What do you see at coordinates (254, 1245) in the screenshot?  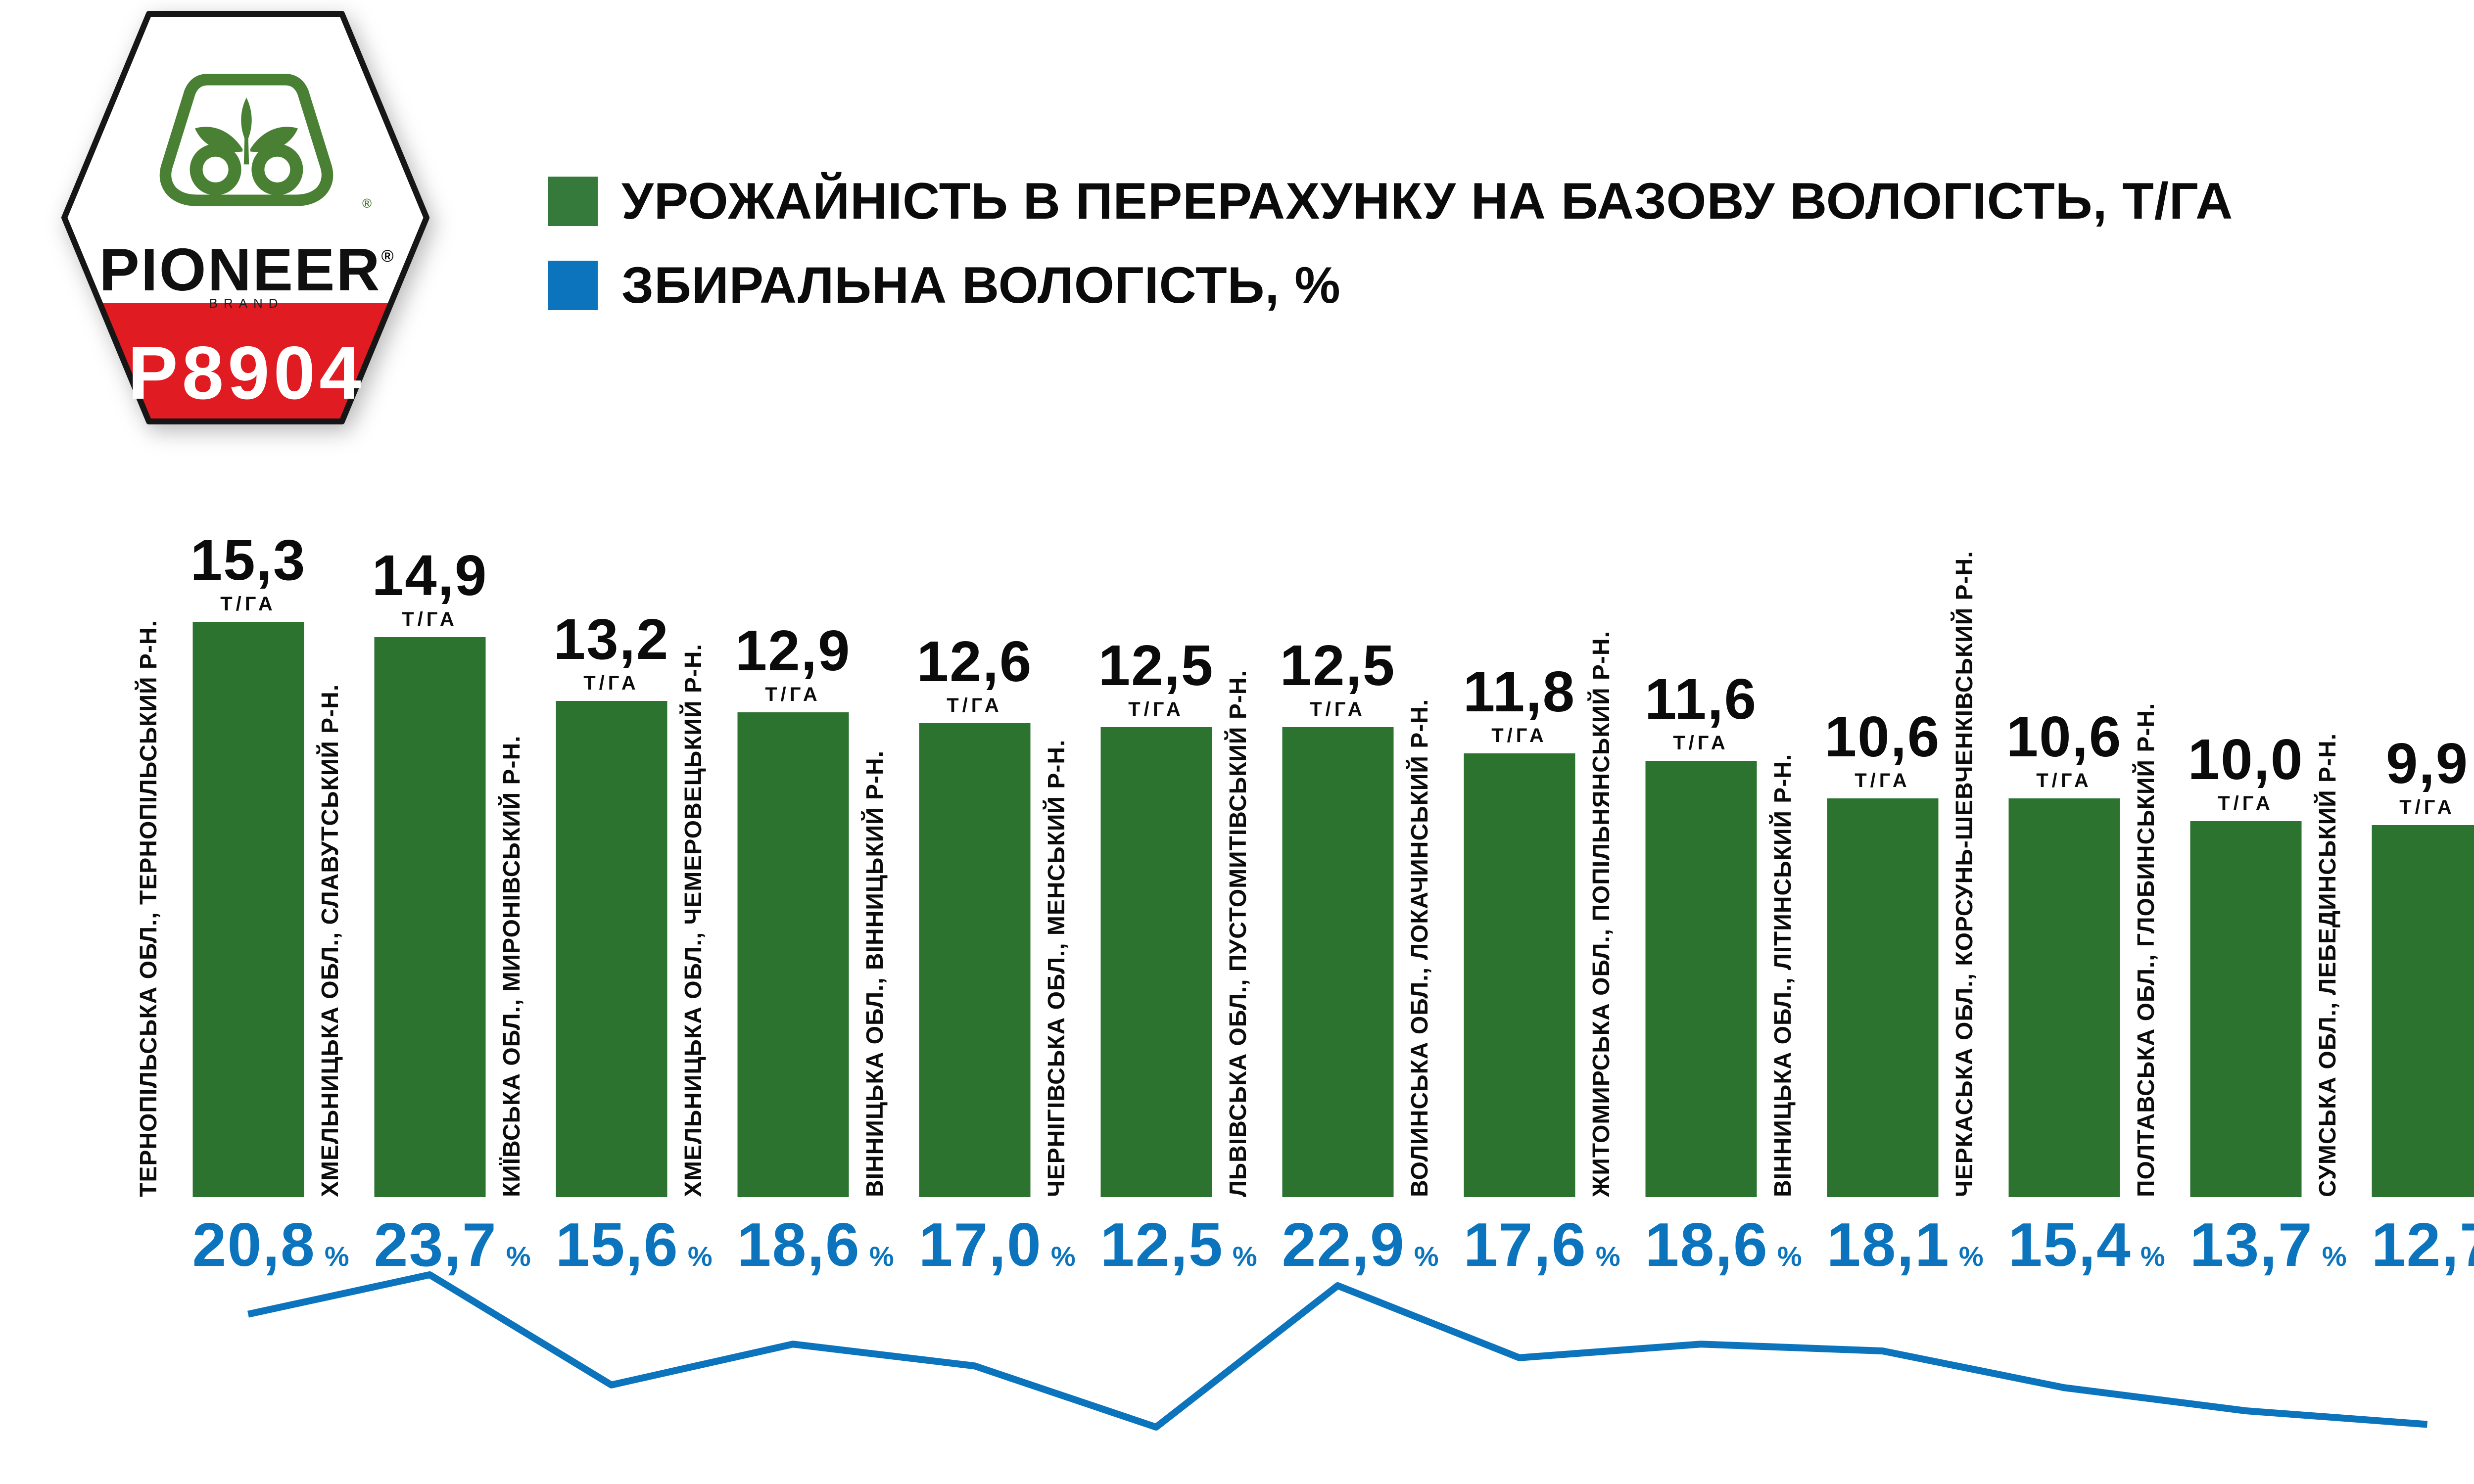 I see `moisture-number: 20,8` at bounding box center [254, 1245].